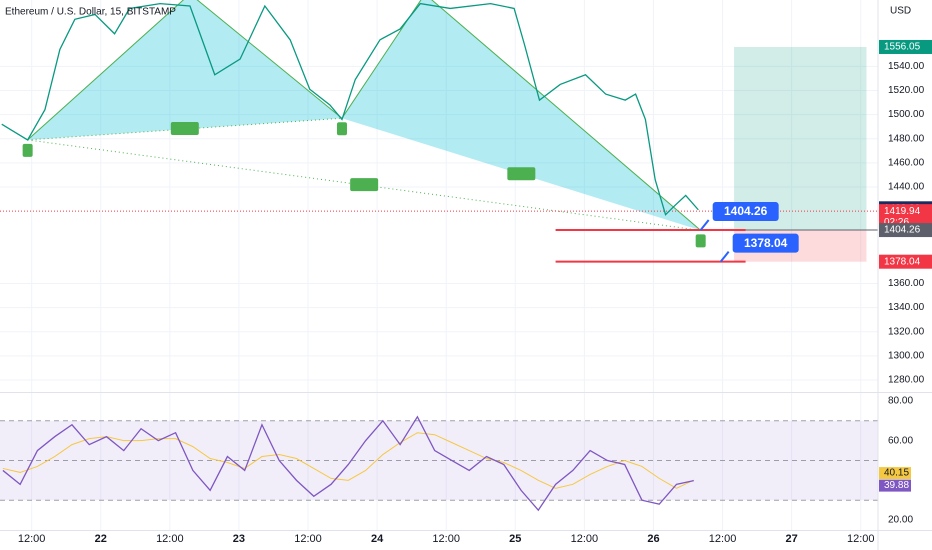 The width and height of the screenshot is (932, 550). I want to click on price-axis-label: 1419.94, so click(902, 211).